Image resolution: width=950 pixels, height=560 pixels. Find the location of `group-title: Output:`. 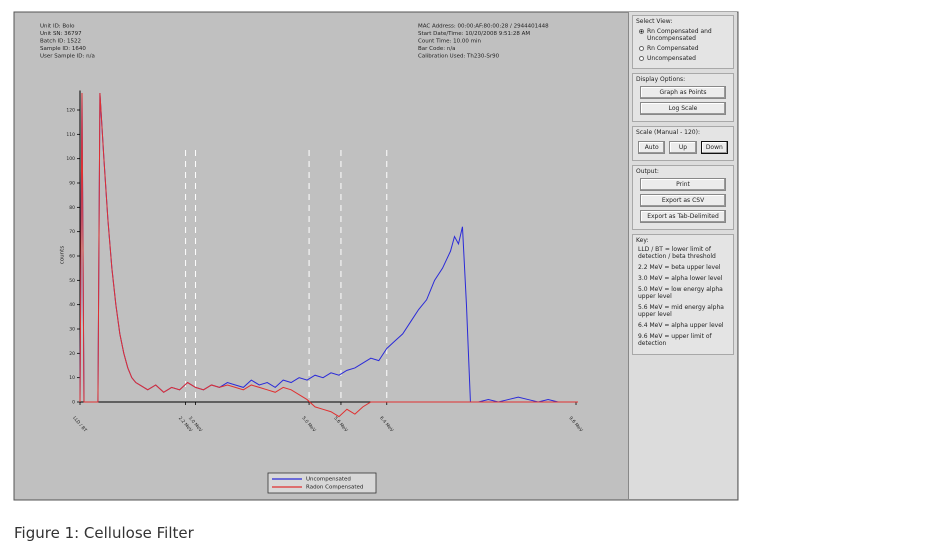

group-title: Output: is located at coordinates (647, 171).